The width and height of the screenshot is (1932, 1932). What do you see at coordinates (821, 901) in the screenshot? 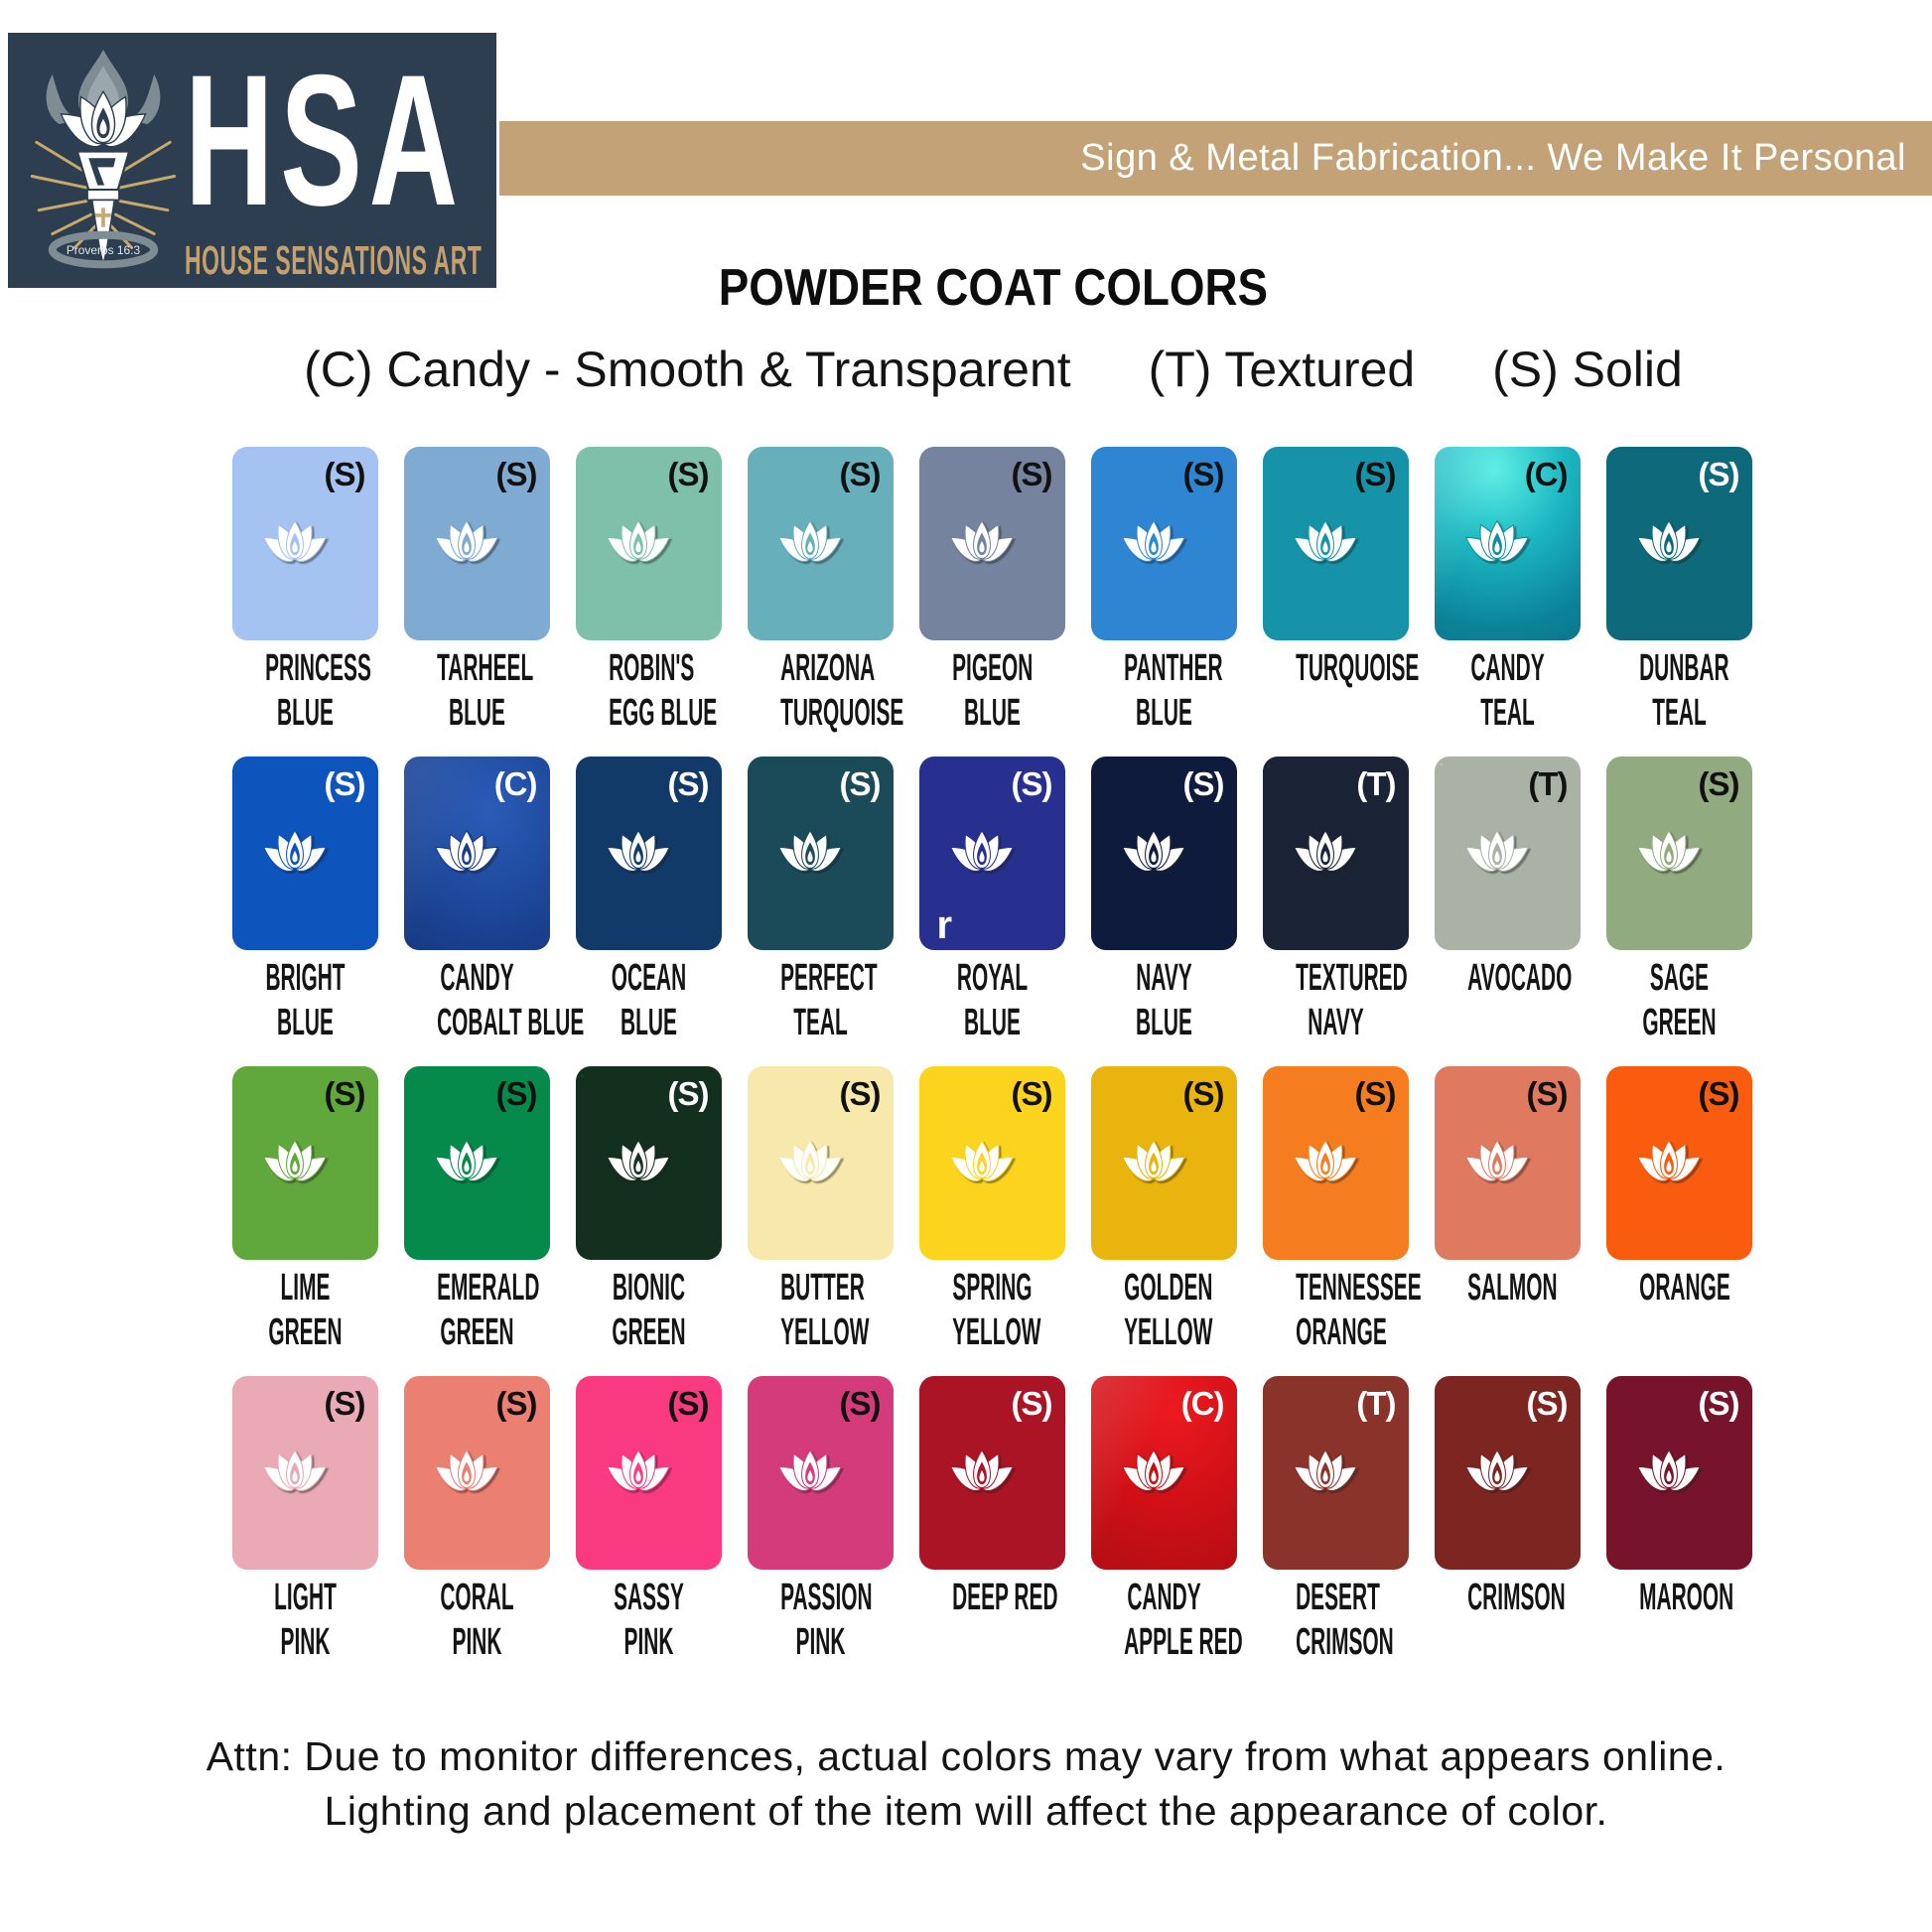
I see `swatch-cell: (S) PERFECT TEAL` at bounding box center [821, 901].